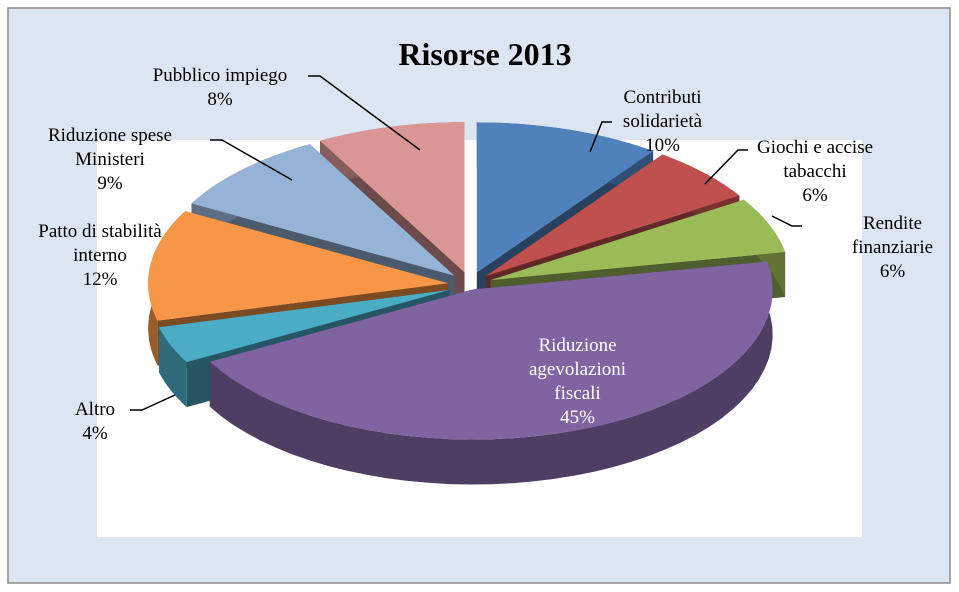 Image resolution: width=959 pixels, height=592 pixels. What do you see at coordinates (220, 99) in the screenshot?
I see `value-label: 8%` at bounding box center [220, 99].